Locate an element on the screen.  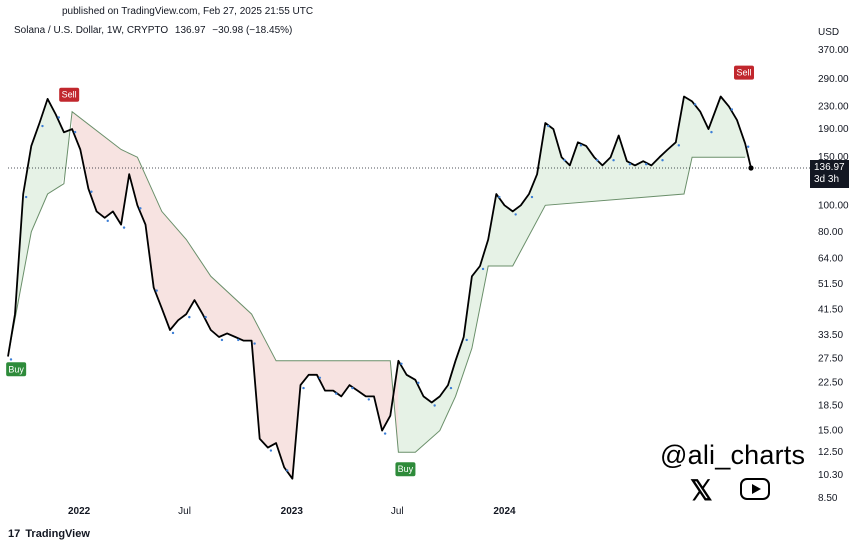
youtube-icon is located at coordinates (755, 489).